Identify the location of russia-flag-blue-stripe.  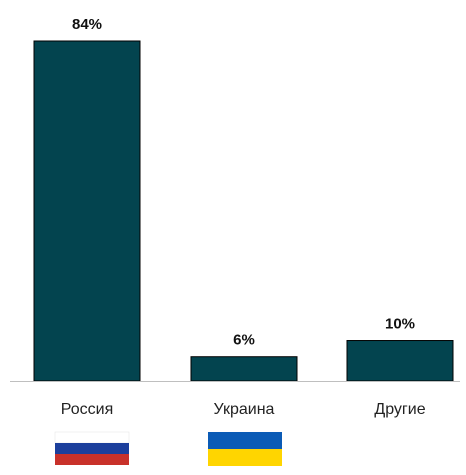
(92, 448).